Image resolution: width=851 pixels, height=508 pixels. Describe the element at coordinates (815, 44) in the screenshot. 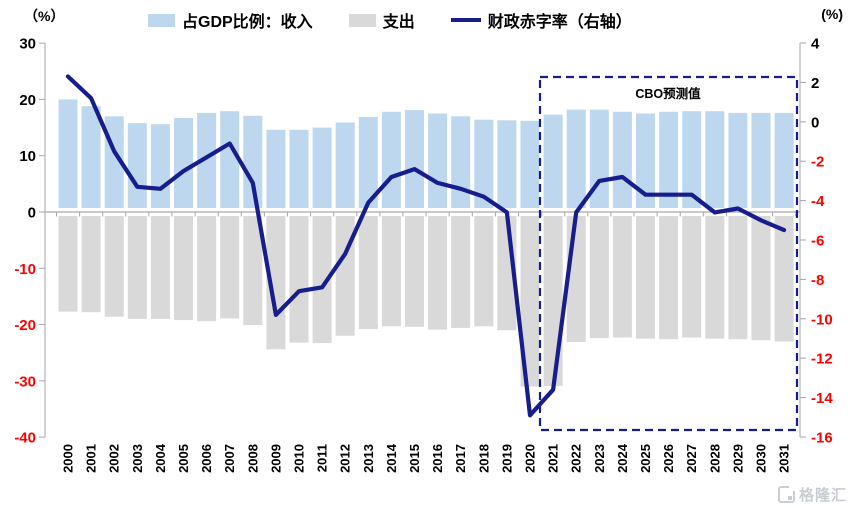

I see `svg-text: 4` at that location.